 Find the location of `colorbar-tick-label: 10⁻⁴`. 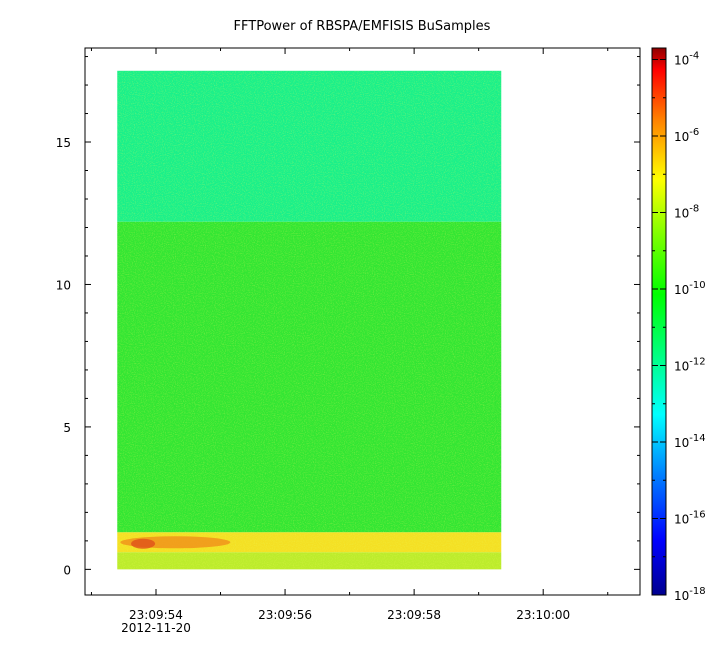

colorbar-tick-label: 10⁻⁴ is located at coordinates (686, 59).